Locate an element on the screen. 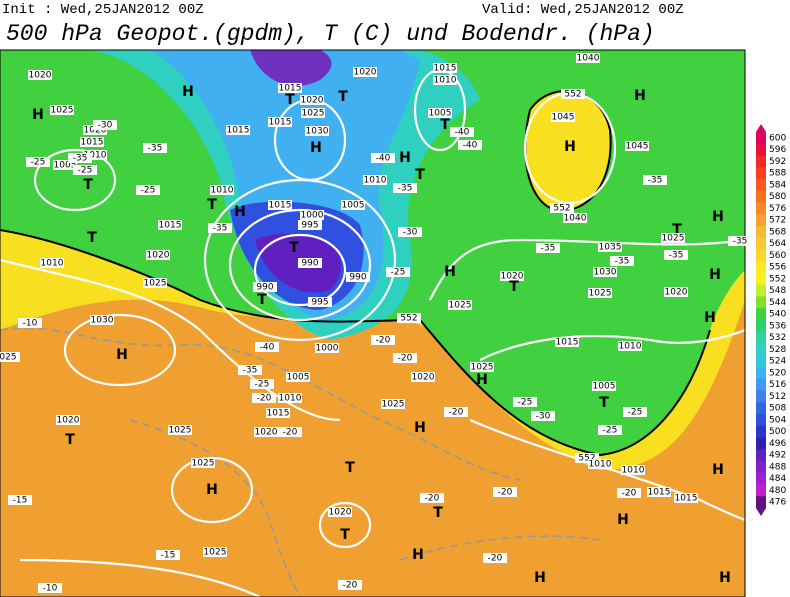 The height and width of the screenshot is (597, 790). field-yellow-high is located at coordinates (568, 151).